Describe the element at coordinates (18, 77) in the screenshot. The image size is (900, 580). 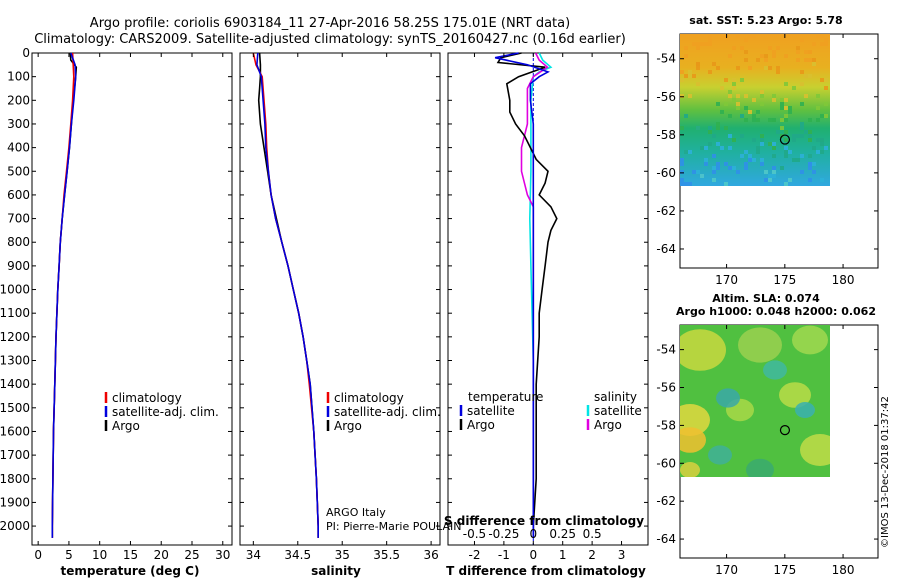
I see `depth-tick-label: 100` at that location.